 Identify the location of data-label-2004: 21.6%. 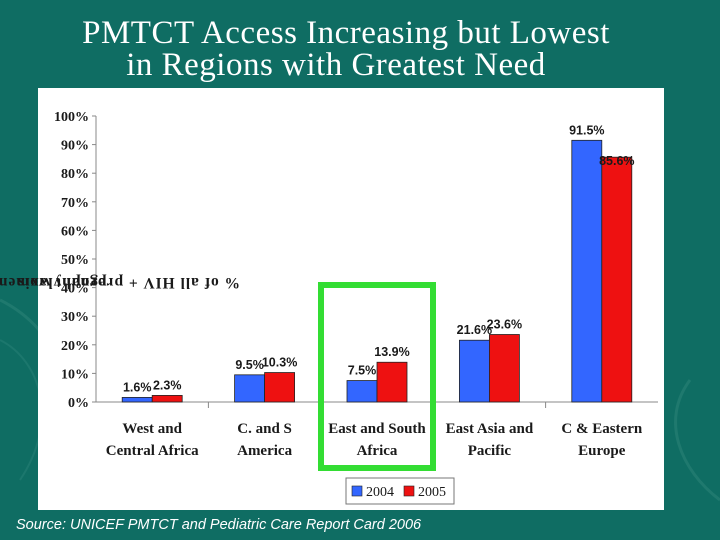
(474, 330).